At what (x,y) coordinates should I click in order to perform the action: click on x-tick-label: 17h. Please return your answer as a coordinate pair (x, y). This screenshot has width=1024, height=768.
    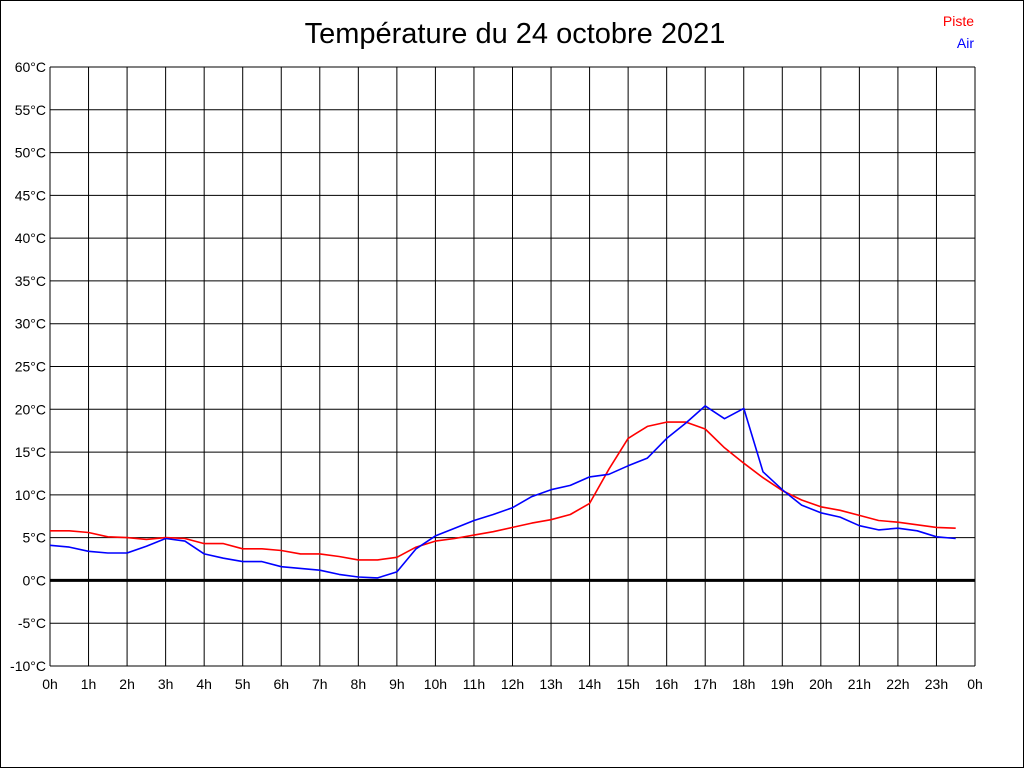
    Looking at the image, I should click on (705, 684).